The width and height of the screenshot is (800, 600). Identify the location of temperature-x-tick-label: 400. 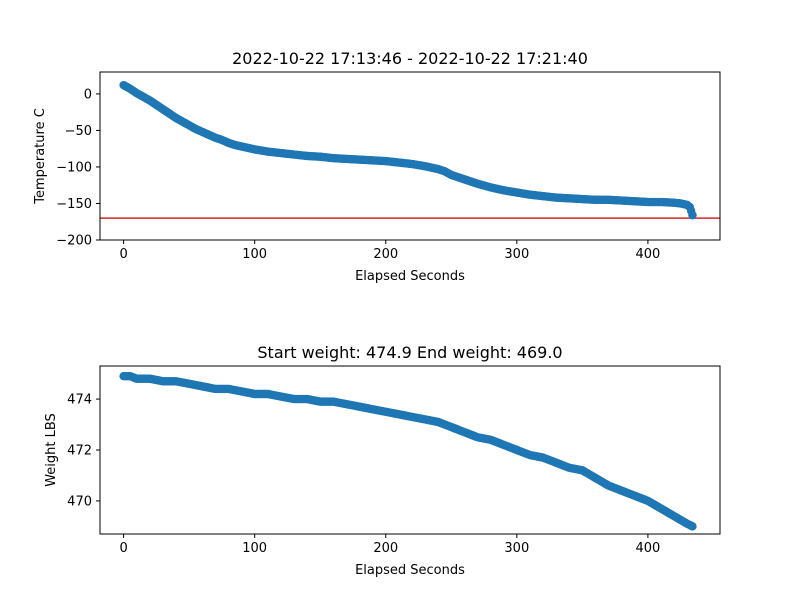
(647, 254).